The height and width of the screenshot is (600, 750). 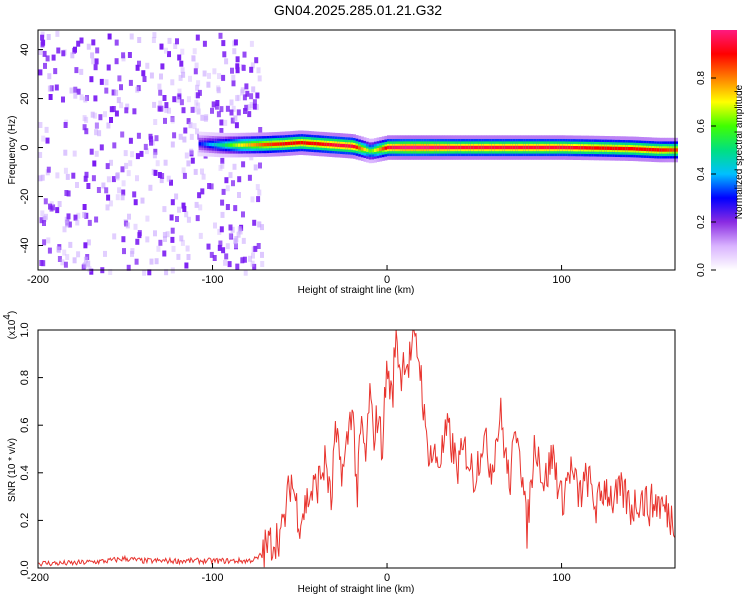 I want to click on x-tick-label: -100, so click(x=213, y=280).